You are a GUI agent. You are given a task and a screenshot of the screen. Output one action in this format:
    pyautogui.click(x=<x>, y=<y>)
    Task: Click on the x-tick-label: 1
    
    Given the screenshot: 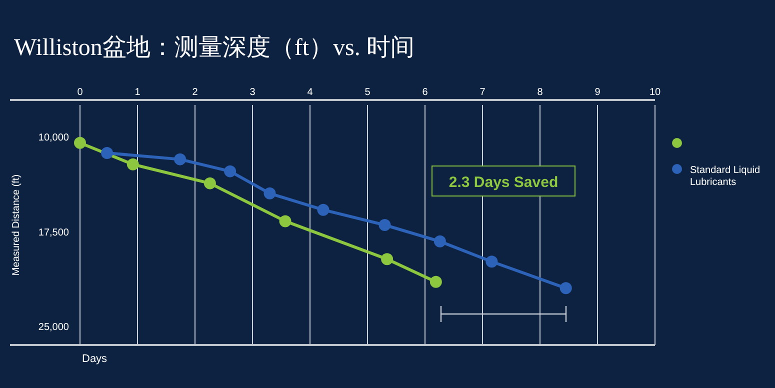 What is the action you would take?
    pyautogui.click(x=137, y=92)
    